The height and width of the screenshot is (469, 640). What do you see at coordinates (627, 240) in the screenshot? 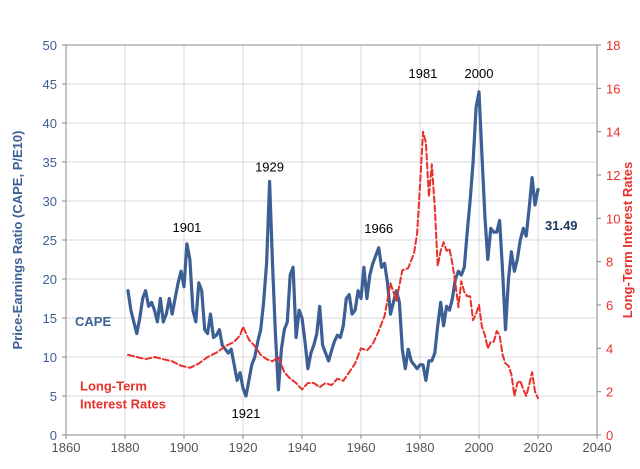
I see `right-axis-label: Long-Term Interest Rates` at bounding box center [627, 240].